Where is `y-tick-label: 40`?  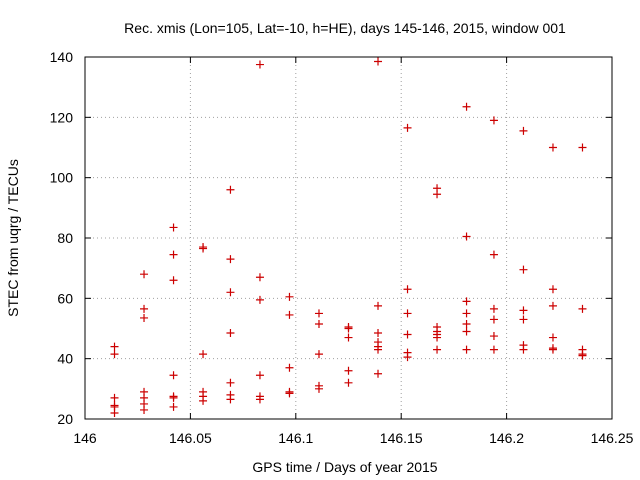
y-tick-label: 40 is located at coordinates (65, 359).